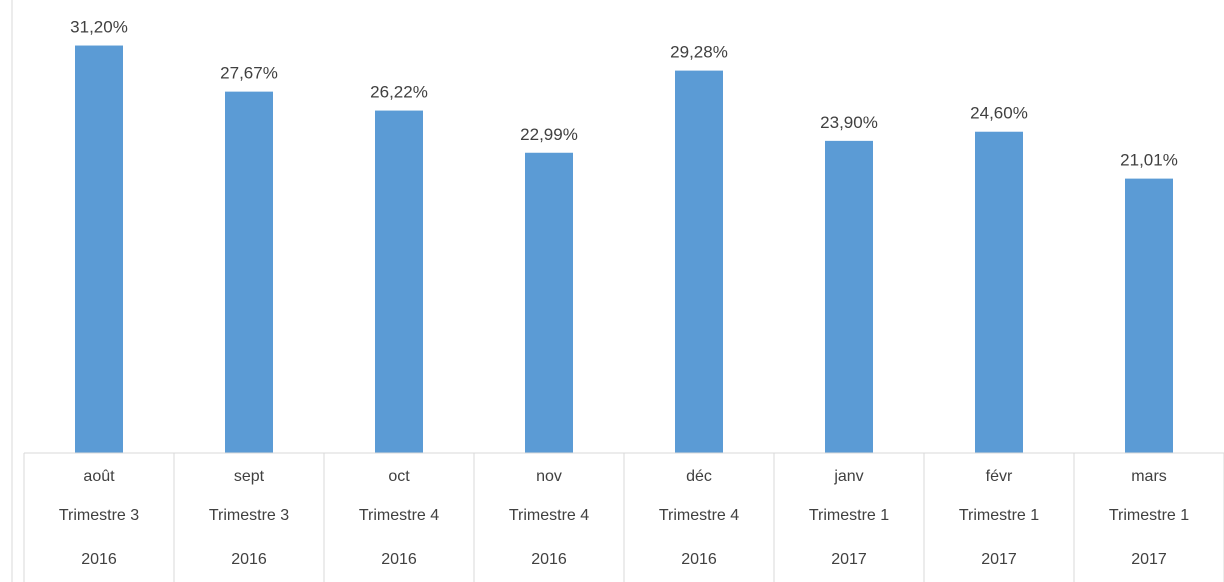 Image resolution: width=1224 pixels, height=582 pixels. I want to click on data-label: 22,99%, so click(549, 134).